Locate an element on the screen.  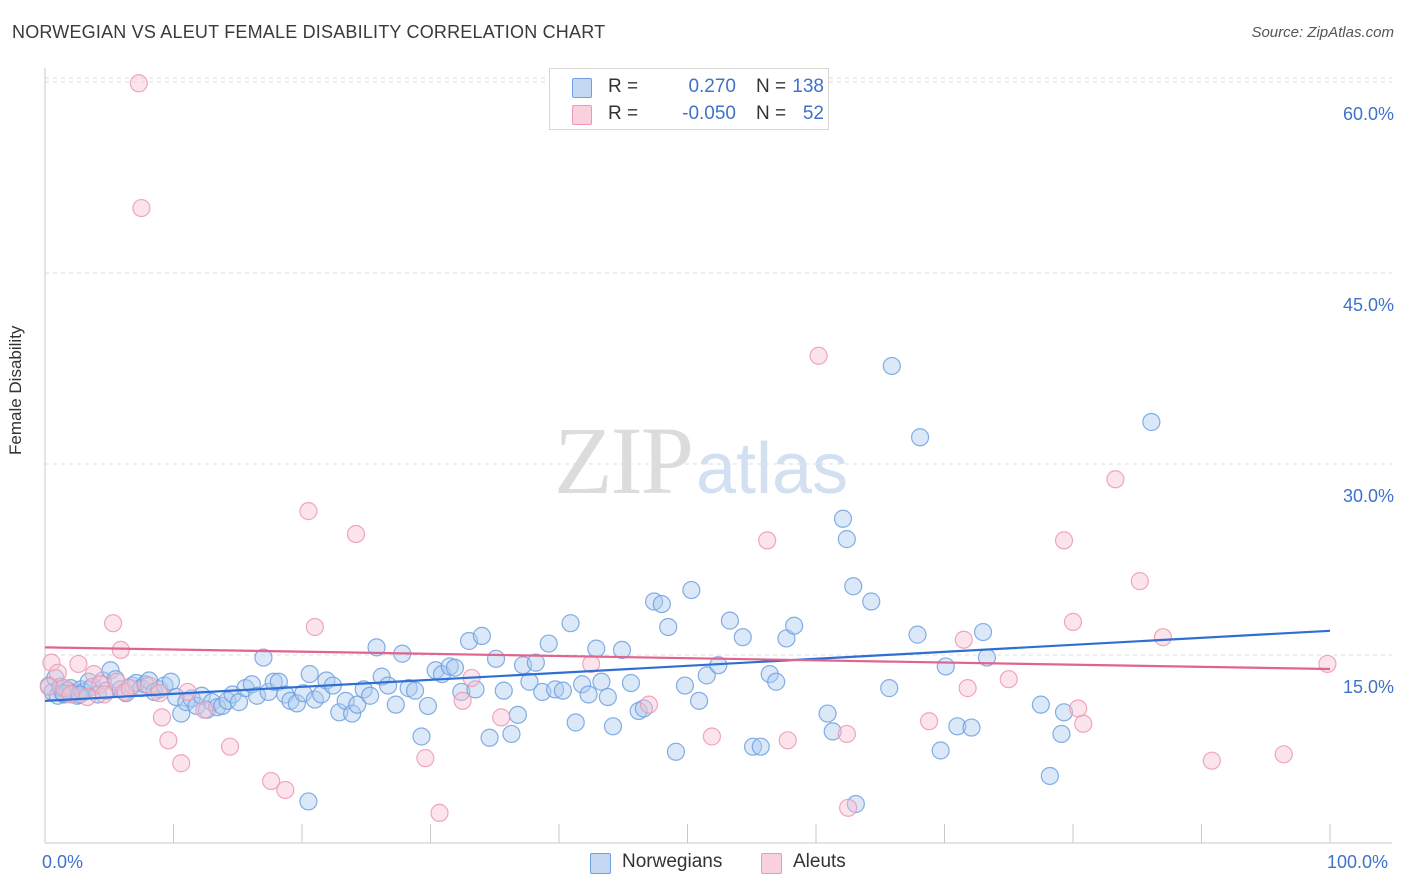
y-tick-label: 30.0% is located at coordinates (1368, 496).